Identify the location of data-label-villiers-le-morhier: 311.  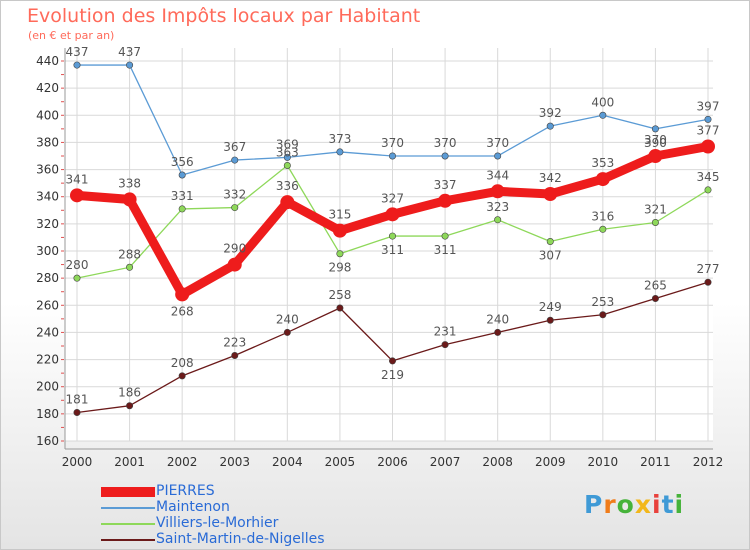
(392, 250).